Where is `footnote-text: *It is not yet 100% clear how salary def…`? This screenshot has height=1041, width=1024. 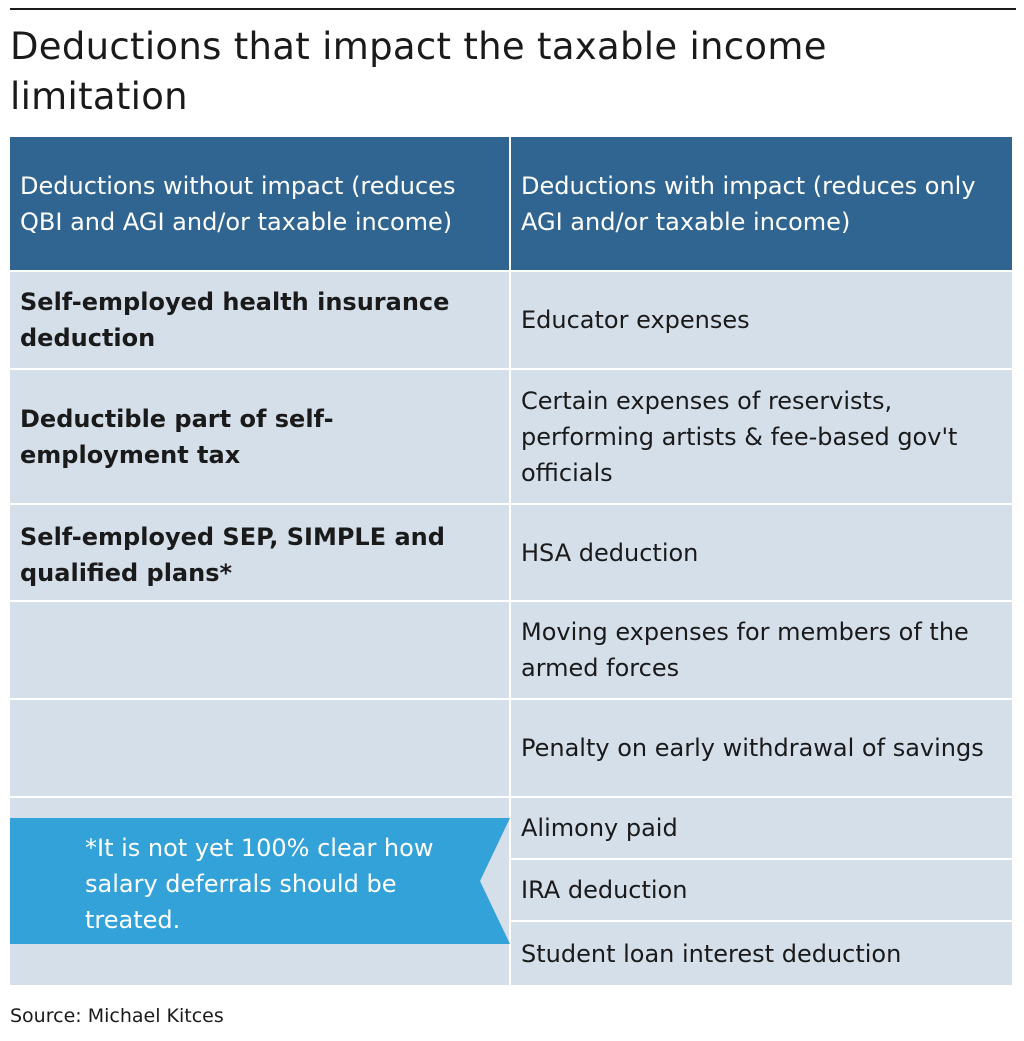
footnote-text: *It is not yet 100% clear how salary def… is located at coordinates (259, 884).